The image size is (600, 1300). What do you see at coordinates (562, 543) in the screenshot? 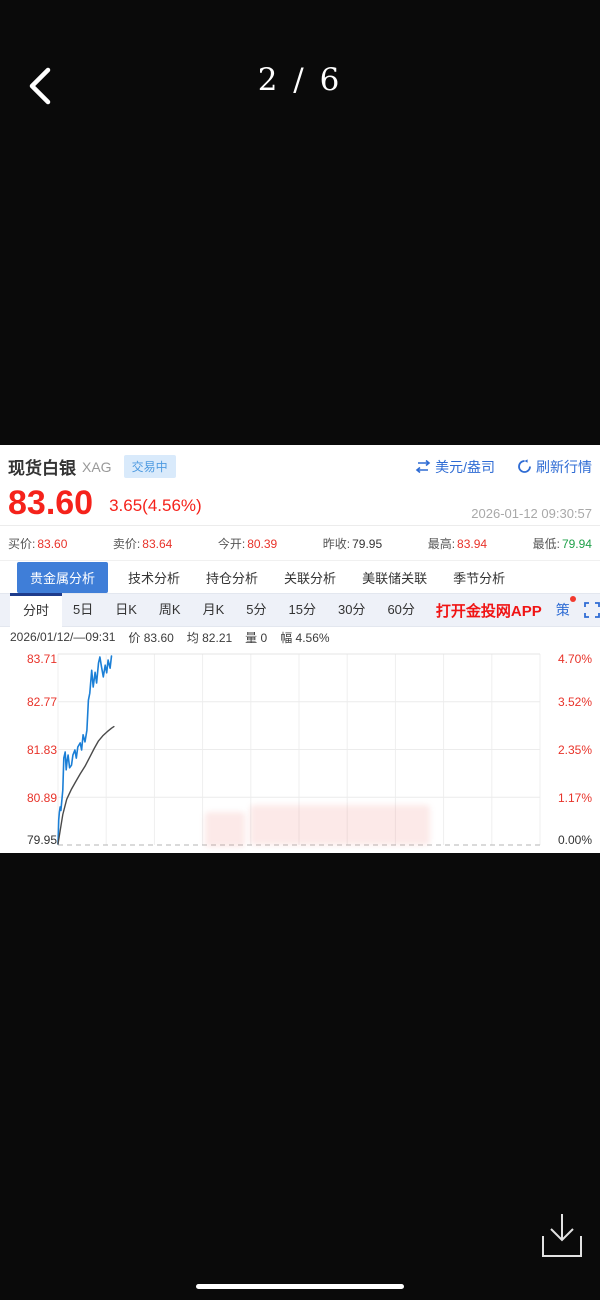
I see `stat-low: 最低: 79.94` at bounding box center [562, 543].